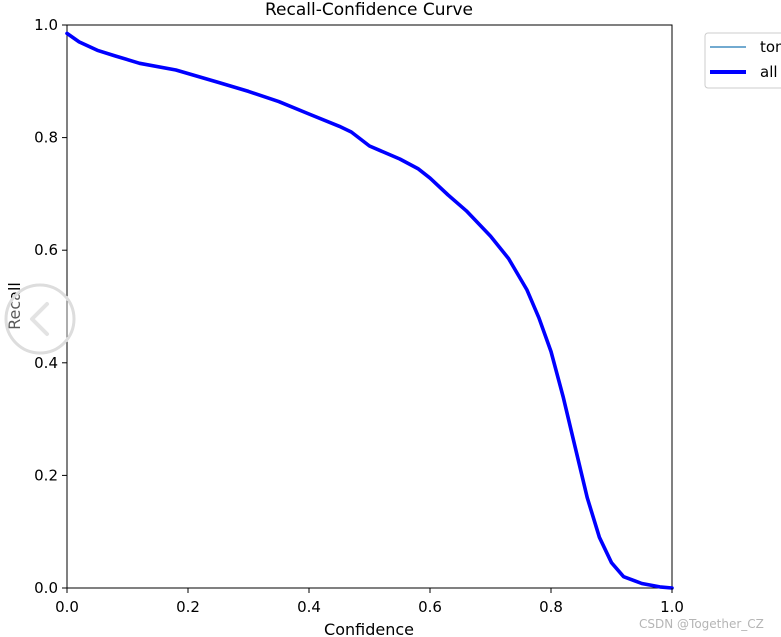  Describe the element at coordinates (369, 628) in the screenshot. I see `x-axis-title: Confidence` at that location.